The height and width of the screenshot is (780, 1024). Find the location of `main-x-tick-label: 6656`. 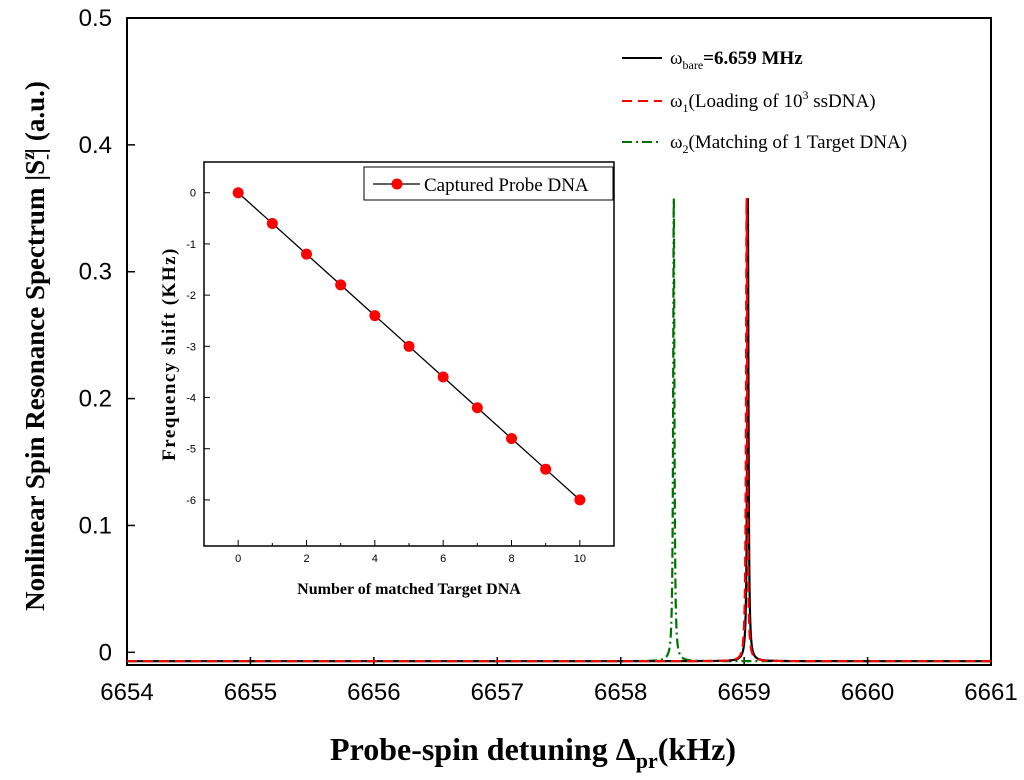

main-x-tick-label: 6656 is located at coordinates (373, 692).